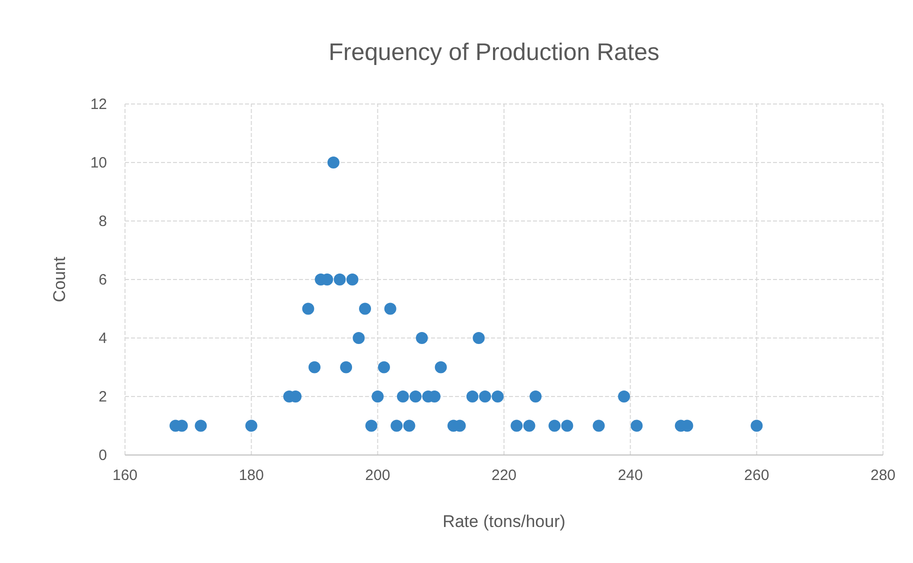 Image resolution: width=913 pixels, height=563 pixels. Describe the element at coordinates (251, 475) in the screenshot. I see `x-tick-label: 180` at that location.